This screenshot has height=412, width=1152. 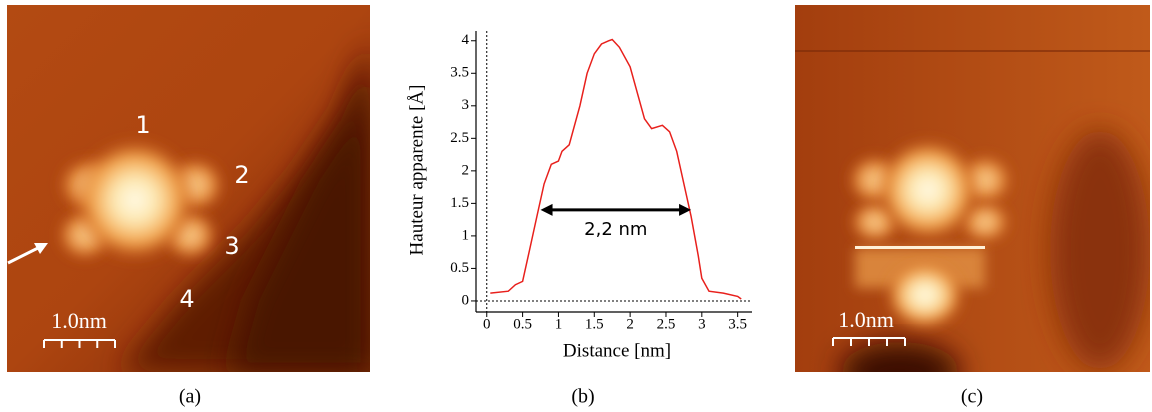 I want to click on y-tick-label: 1, so click(x=466, y=235).